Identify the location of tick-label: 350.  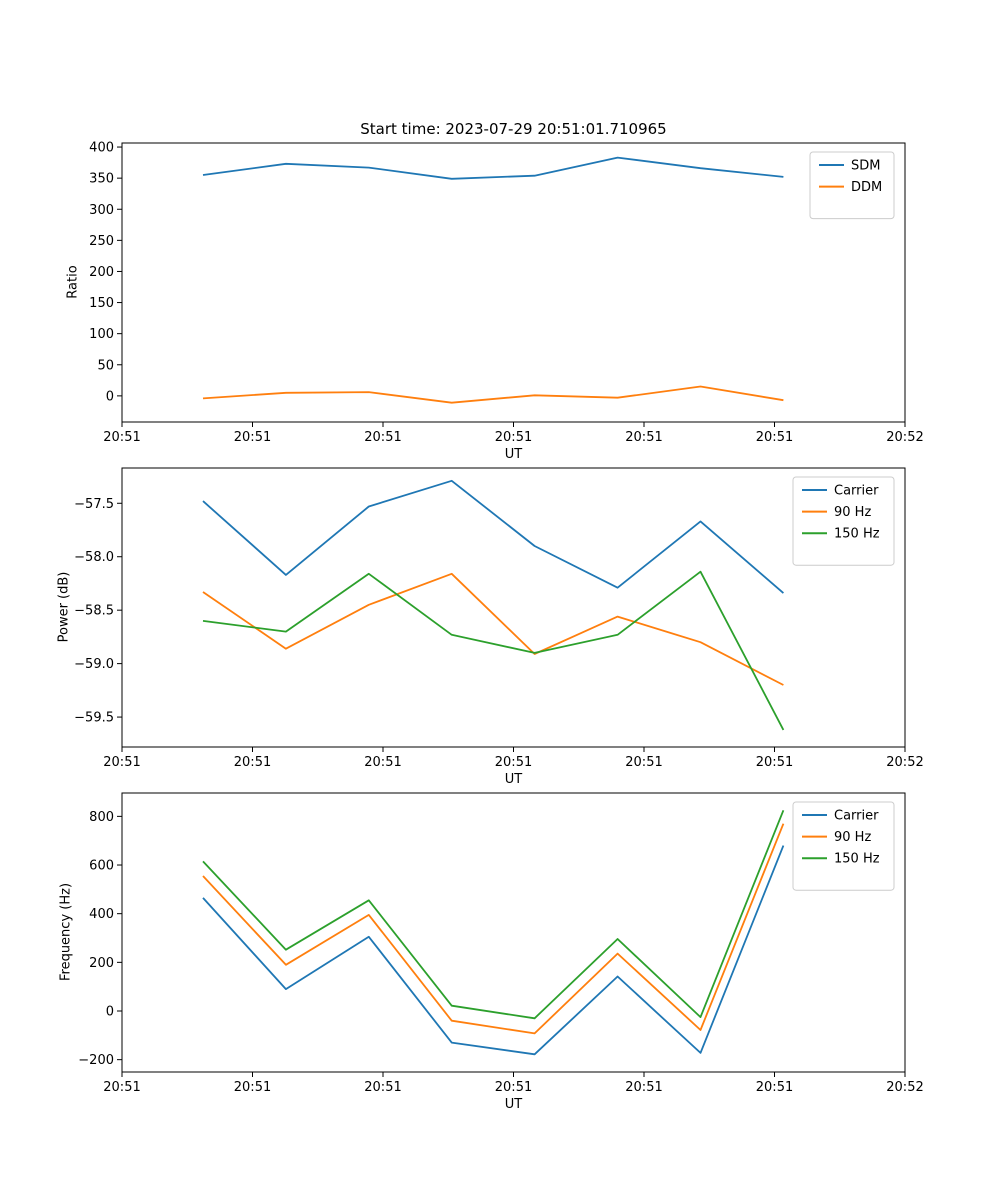
(101, 179).